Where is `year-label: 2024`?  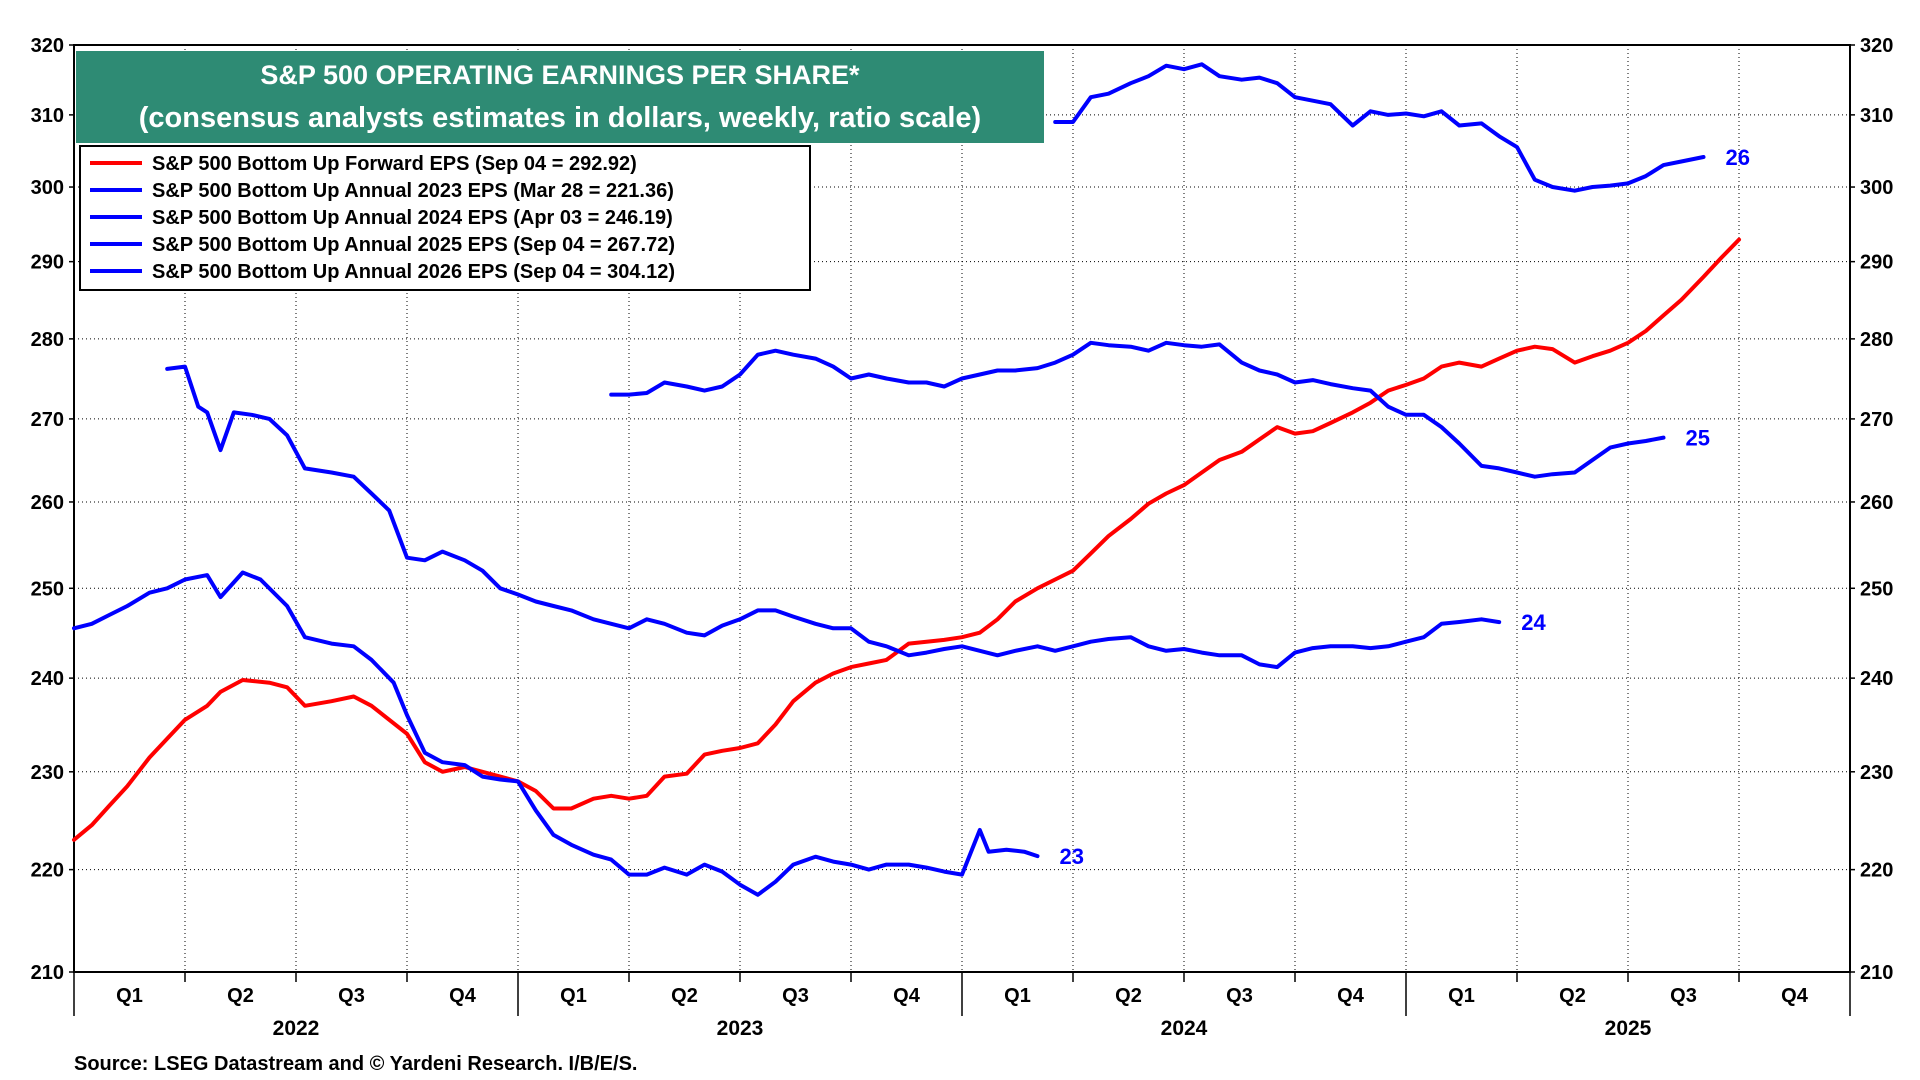
year-label: 2024 is located at coordinates (1184, 1028).